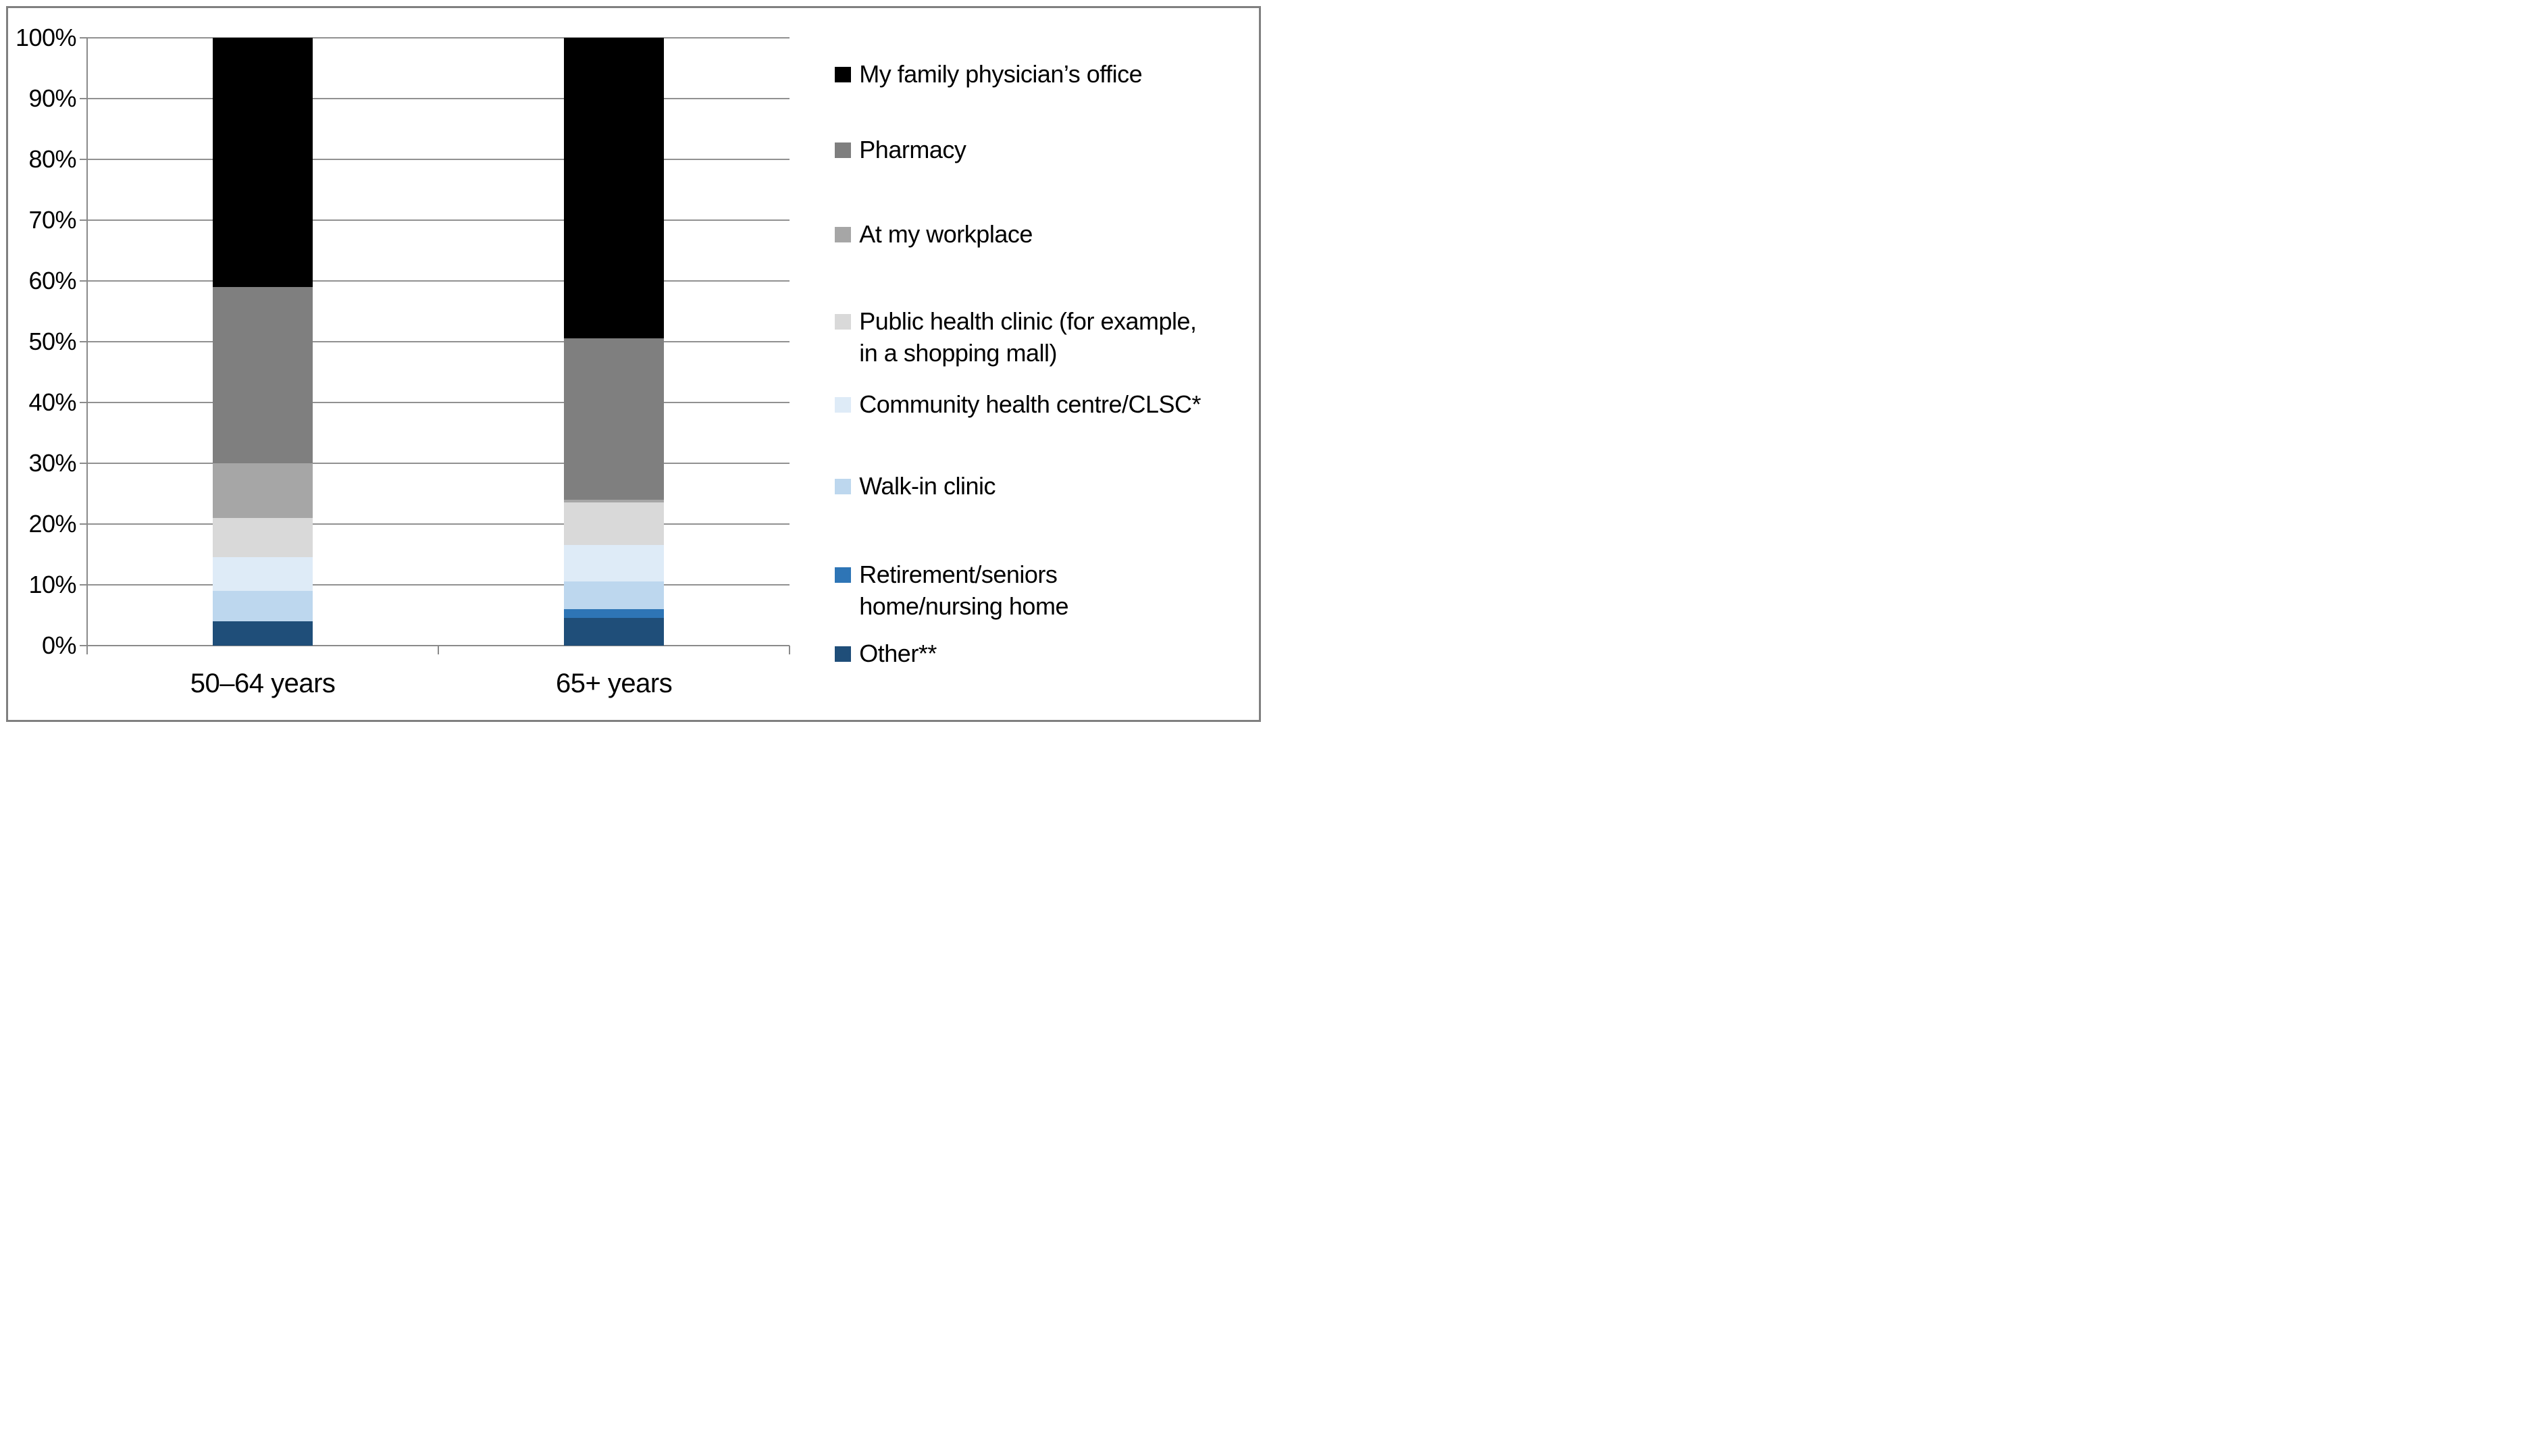  Describe the element at coordinates (52, 523) in the screenshot. I see `y-axis-tick-label: 20%` at that location.